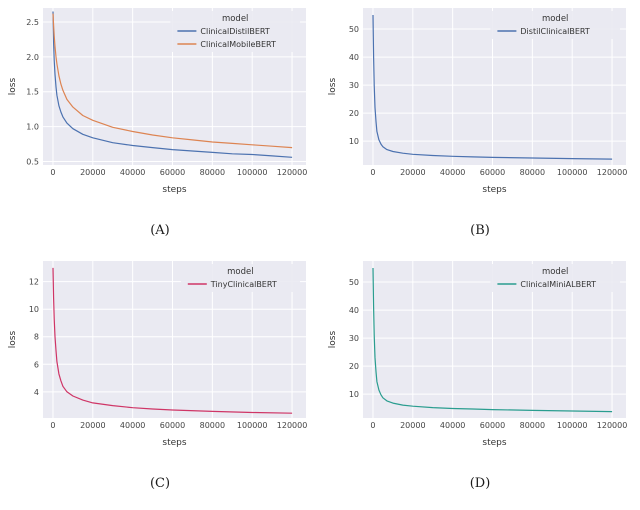 This screenshot has width=640, height=510. Describe the element at coordinates (32, 22) in the screenshot. I see `y-tick-label: 2.5` at that location.